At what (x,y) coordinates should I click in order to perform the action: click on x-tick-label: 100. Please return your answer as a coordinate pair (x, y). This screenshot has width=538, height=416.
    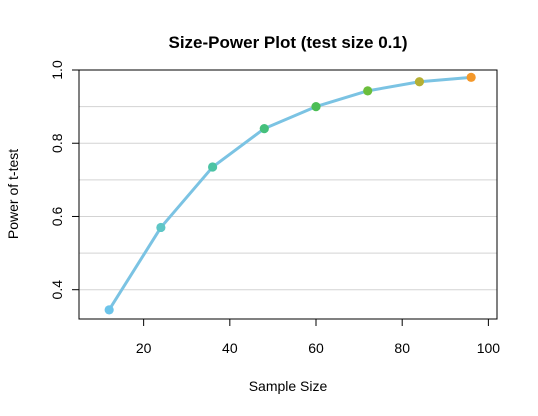
    Looking at the image, I should click on (489, 348).